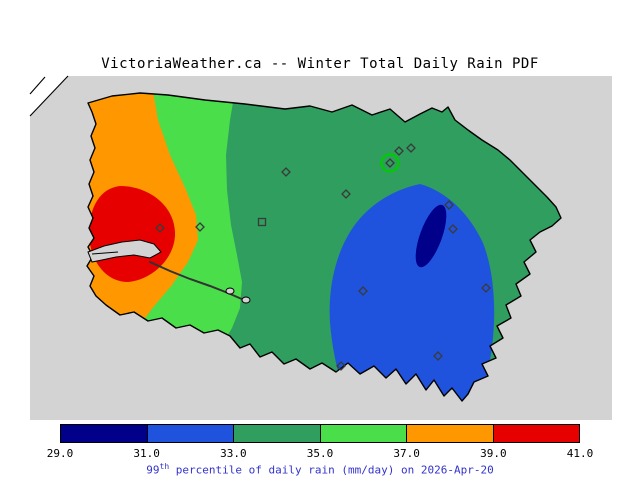 Image resolution: width=640 pixels, height=480 pixels. What do you see at coordinates (169, 271) in the screenshot?
I see `water-details` at bounding box center [169, 271].